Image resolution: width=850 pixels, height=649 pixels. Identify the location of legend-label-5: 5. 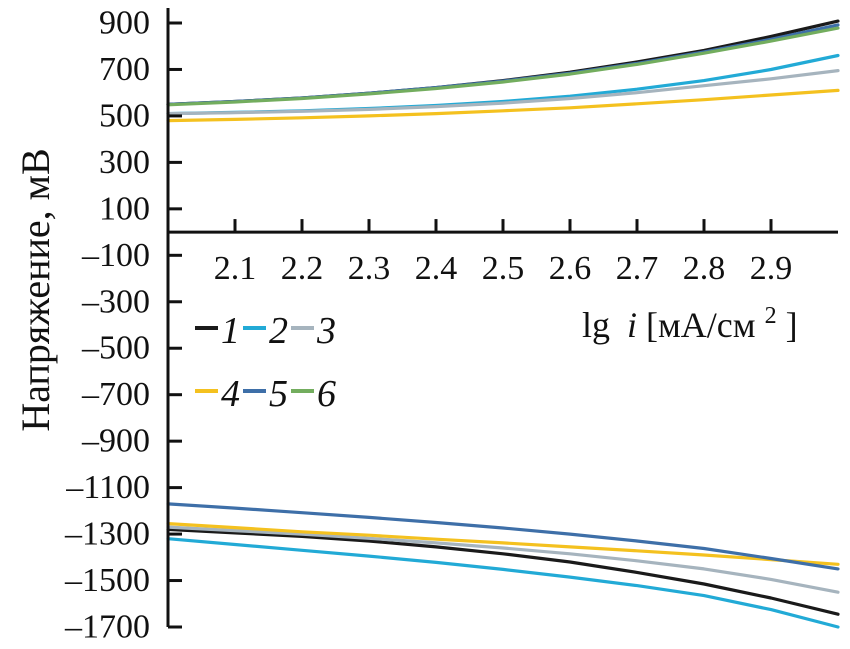
(278, 394).